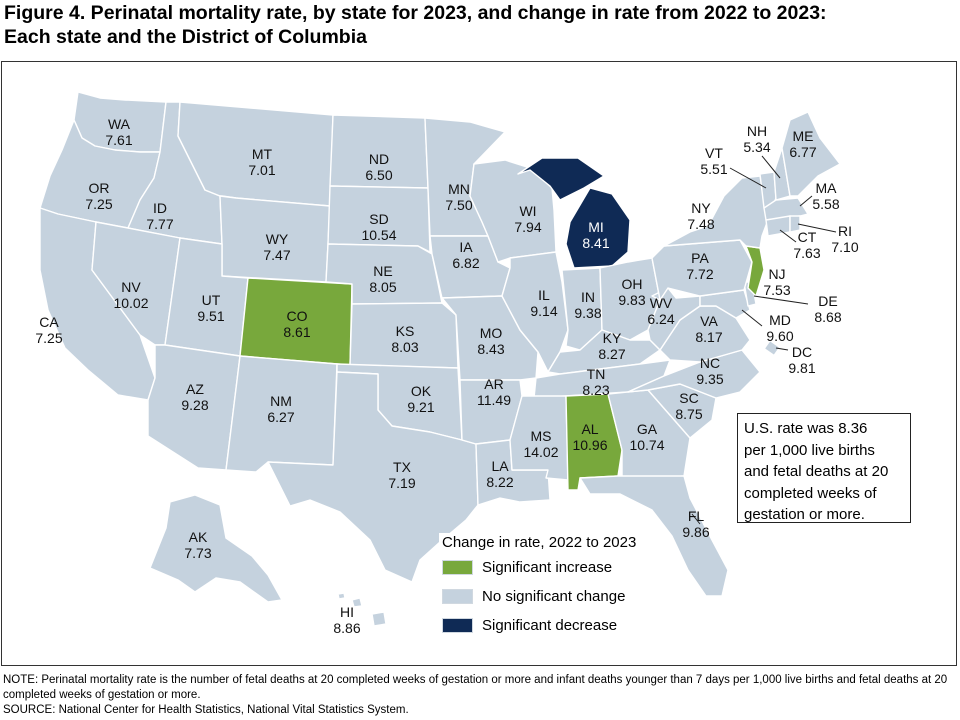 The image size is (960, 720). What do you see at coordinates (401, 483) in the screenshot?
I see `state-rate-label-TX: 7.19` at bounding box center [401, 483].